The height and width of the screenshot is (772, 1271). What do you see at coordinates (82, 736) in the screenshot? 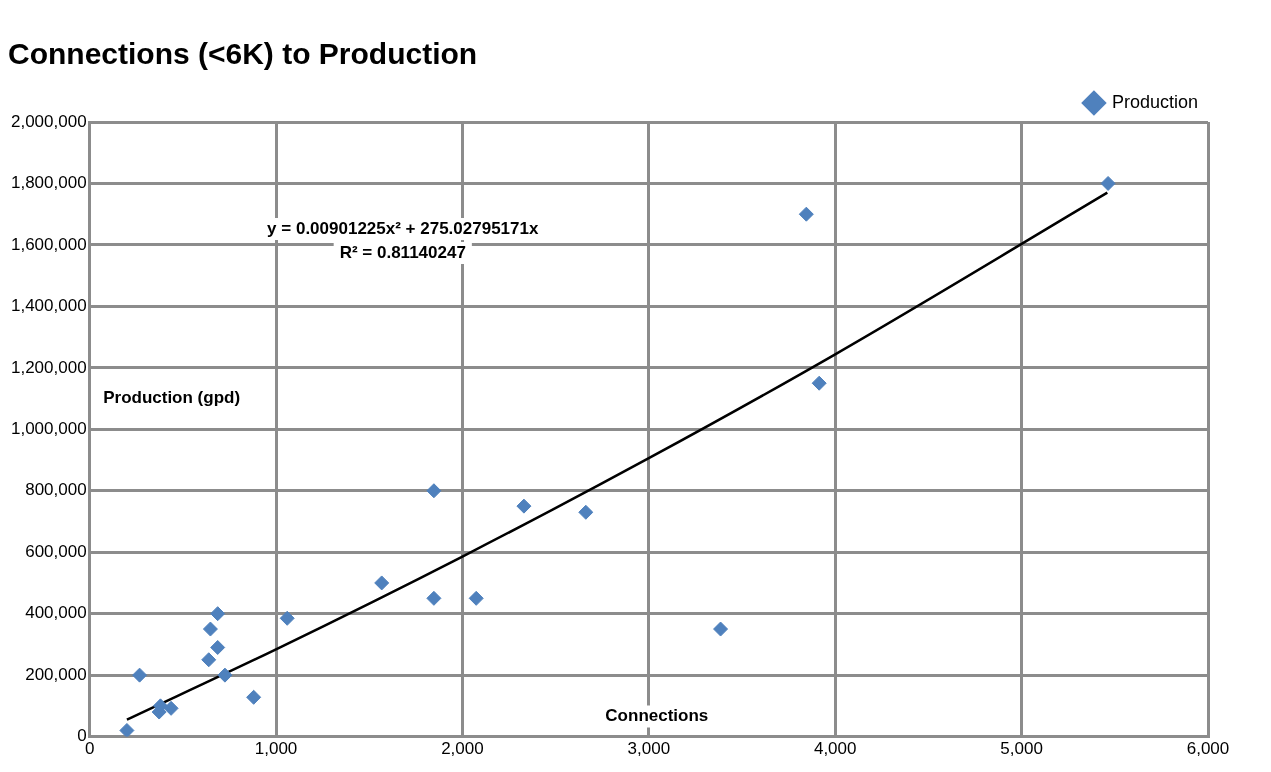
I see `y-tick-label: 0` at bounding box center [82, 736].